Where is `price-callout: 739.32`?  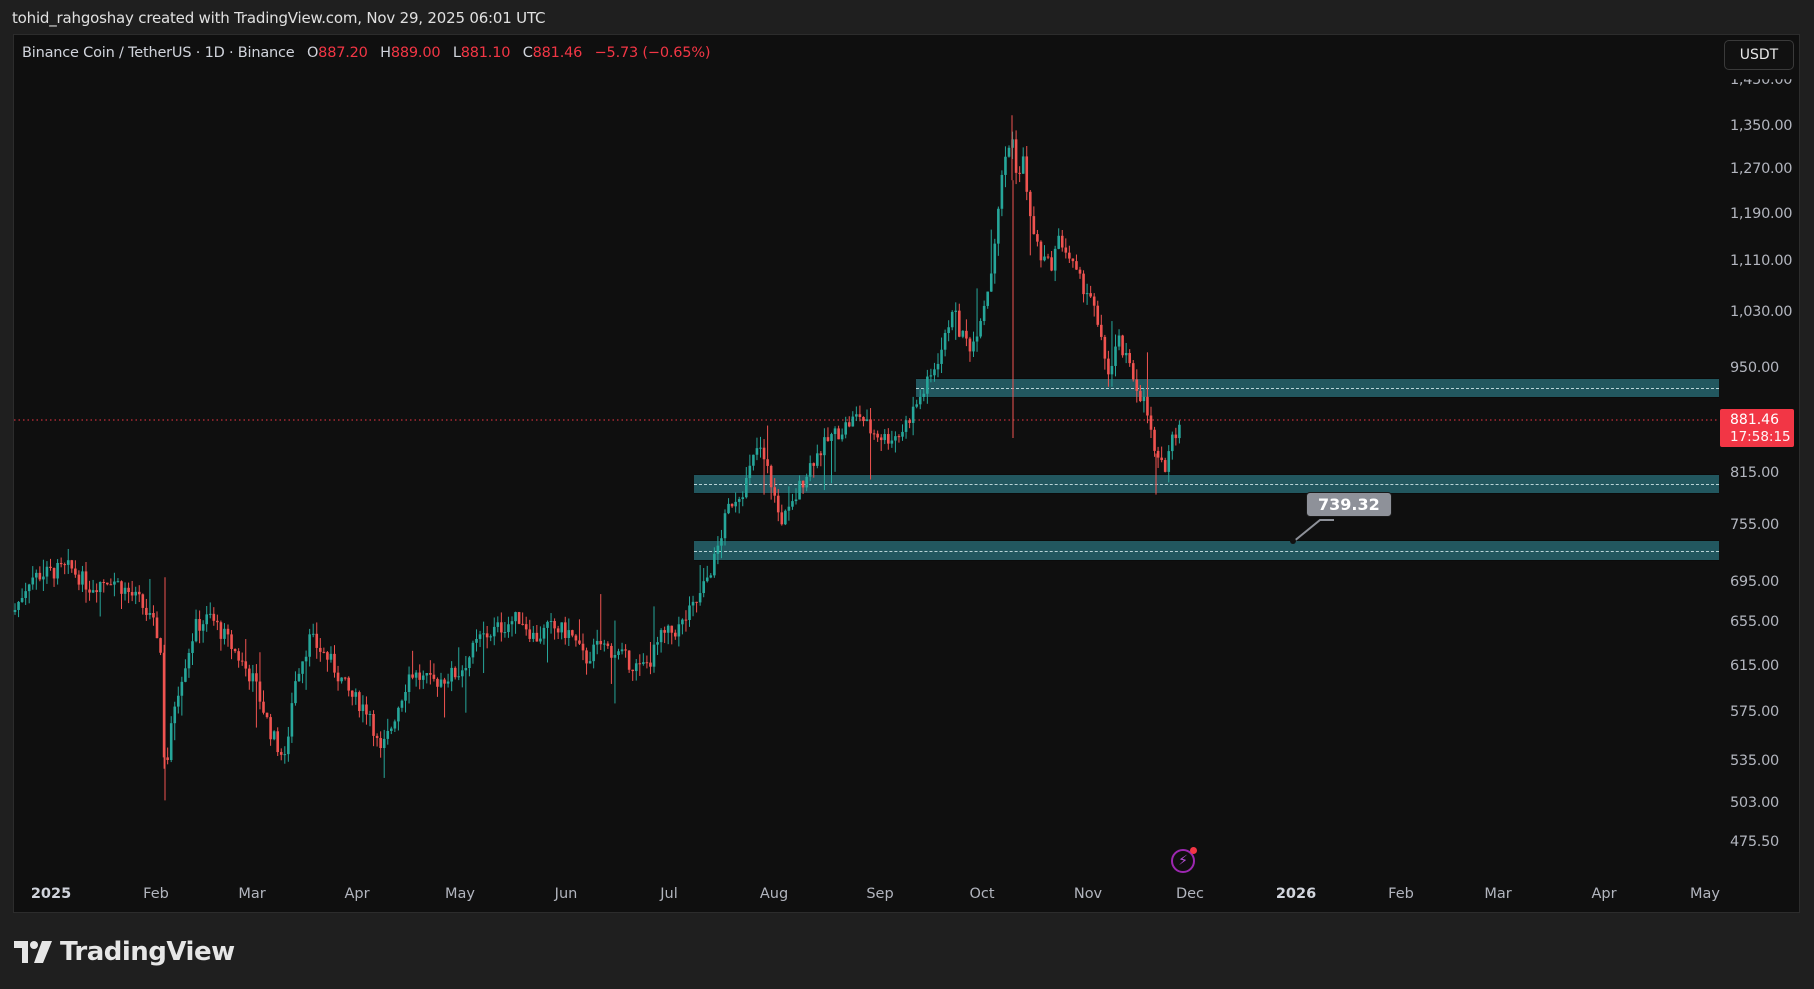
price-callout: 739.32 is located at coordinates (1349, 504).